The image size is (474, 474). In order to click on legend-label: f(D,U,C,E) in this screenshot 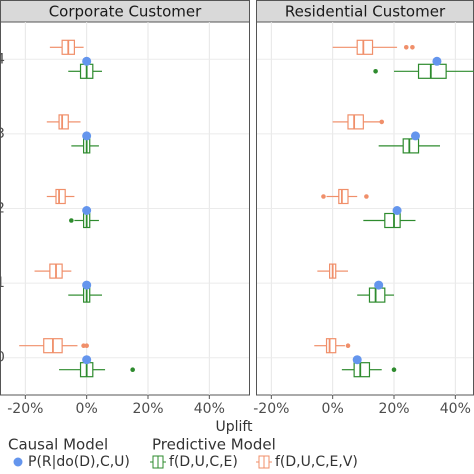, I will do `click(203, 462)`.